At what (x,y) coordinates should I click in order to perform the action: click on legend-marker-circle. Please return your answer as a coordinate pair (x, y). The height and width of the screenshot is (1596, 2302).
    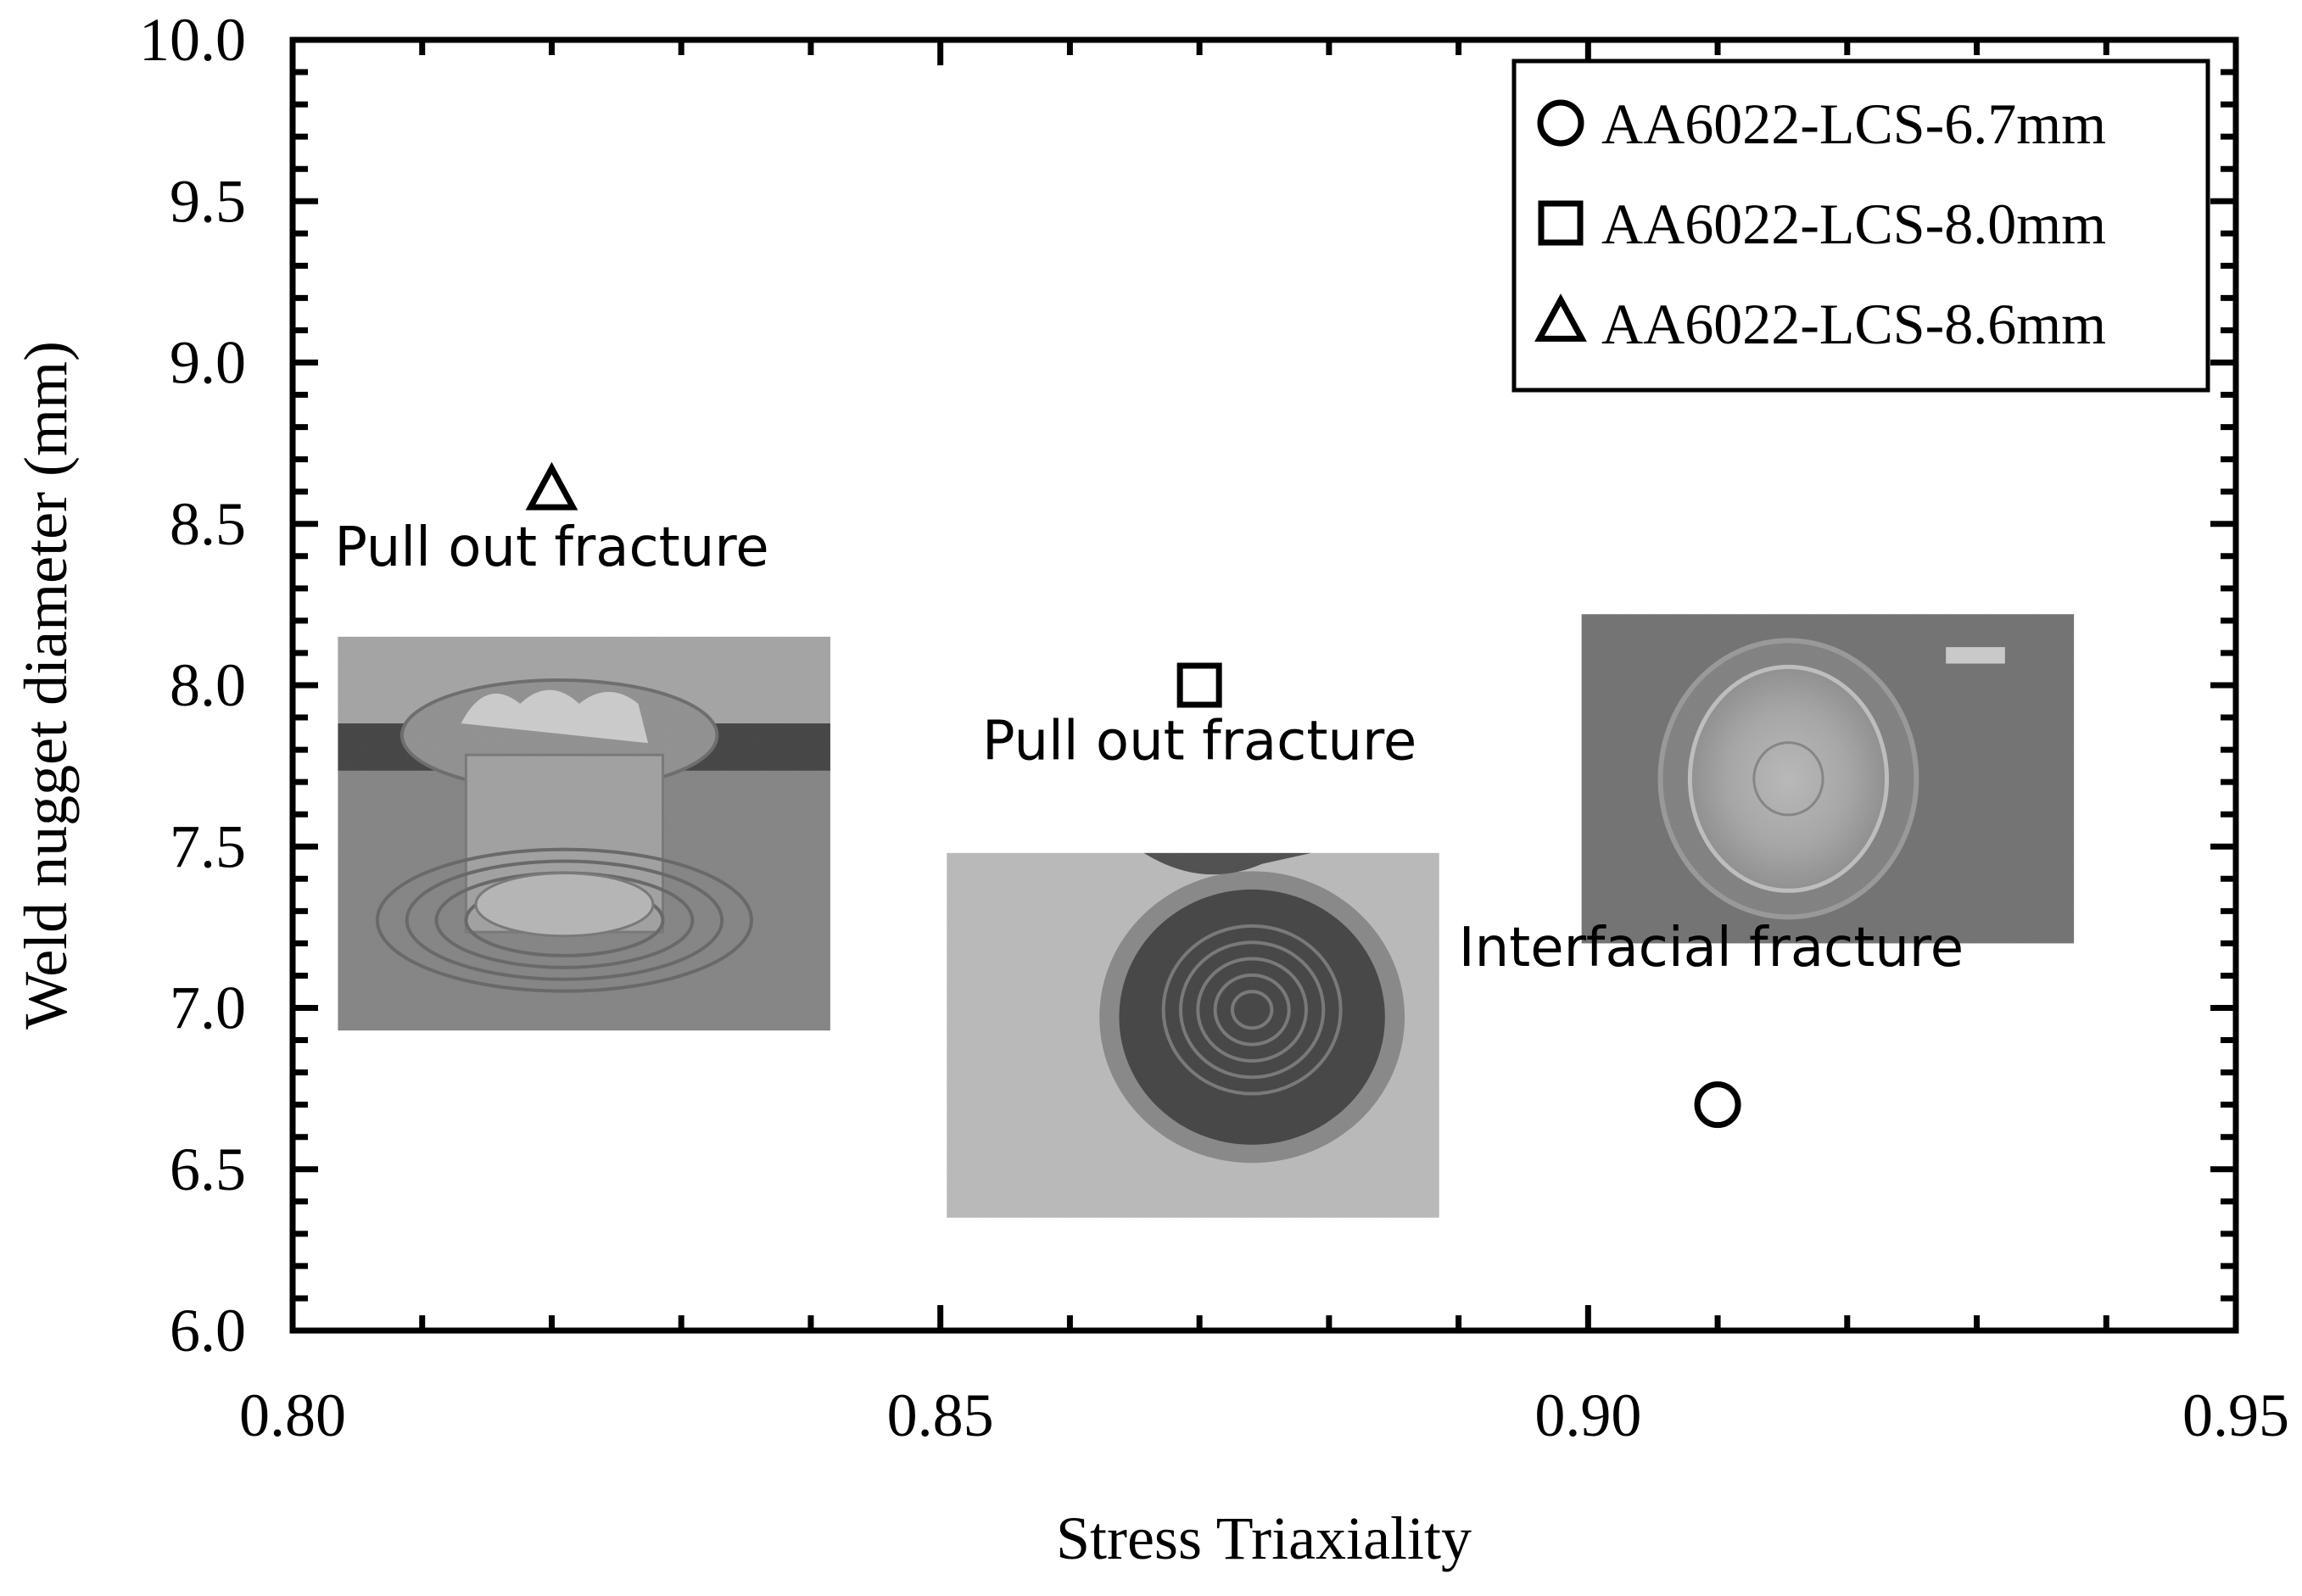
    Looking at the image, I should click on (1560, 123).